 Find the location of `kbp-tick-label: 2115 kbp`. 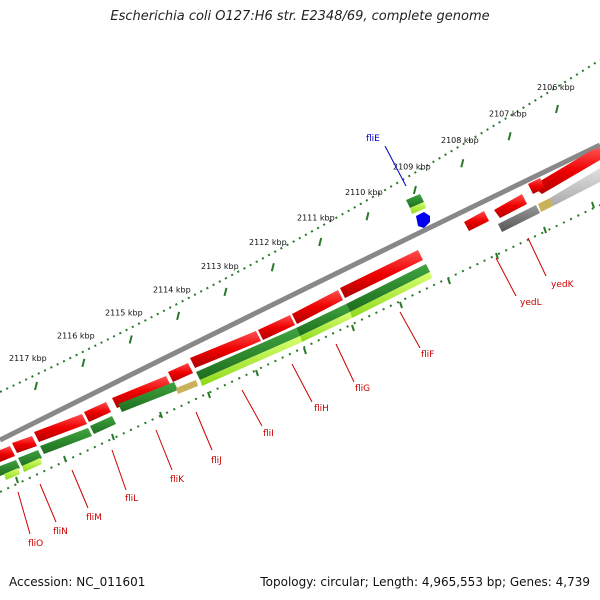

kbp-tick-label: 2115 kbp is located at coordinates (124, 313).